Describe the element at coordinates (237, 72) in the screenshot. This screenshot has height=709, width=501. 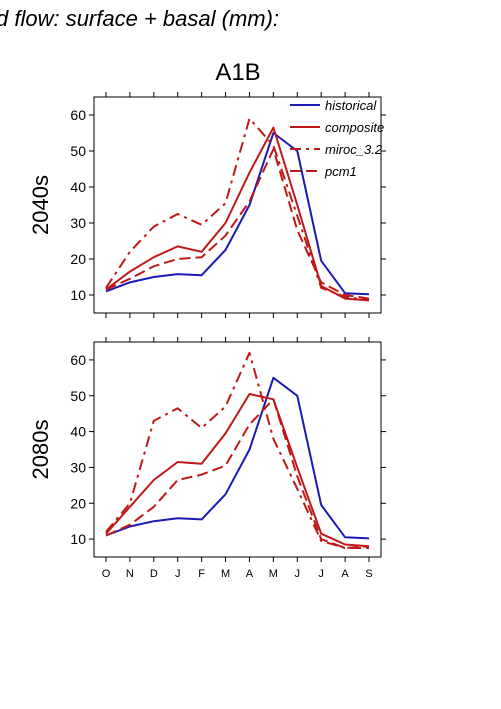
I see `scenario-title: A1B` at that location.